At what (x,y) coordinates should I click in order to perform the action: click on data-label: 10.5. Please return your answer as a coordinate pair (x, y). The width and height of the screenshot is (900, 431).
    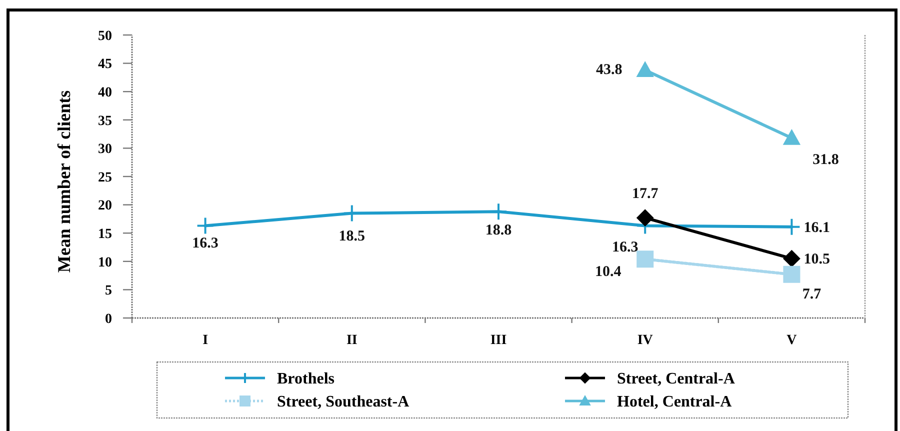
    Looking at the image, I should click on (817, 260).